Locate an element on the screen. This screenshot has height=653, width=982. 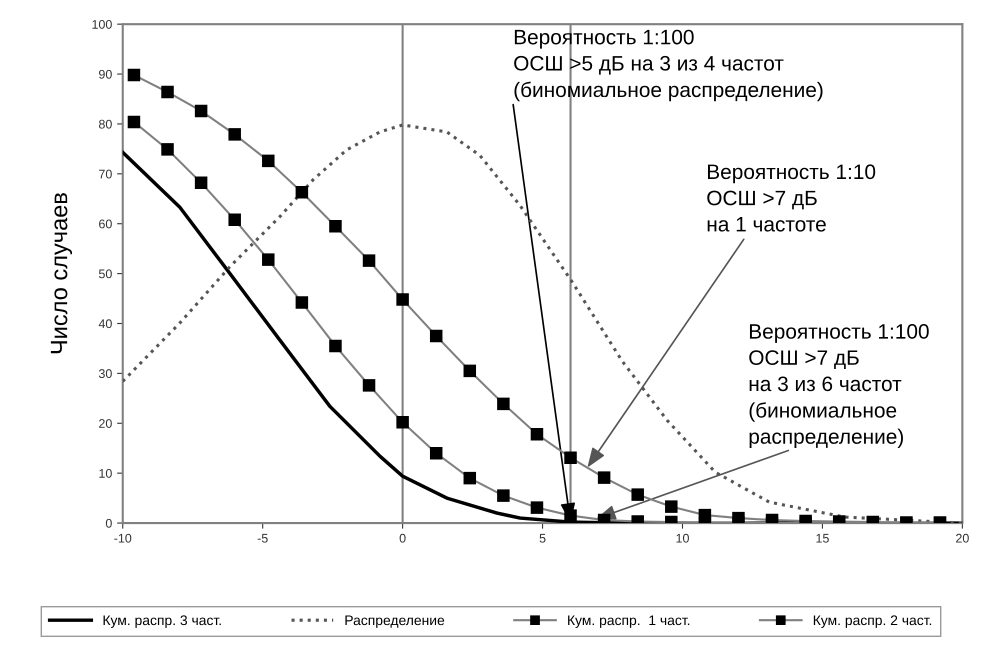
x-tick-label: 0 is located at coordinates (403, 538).